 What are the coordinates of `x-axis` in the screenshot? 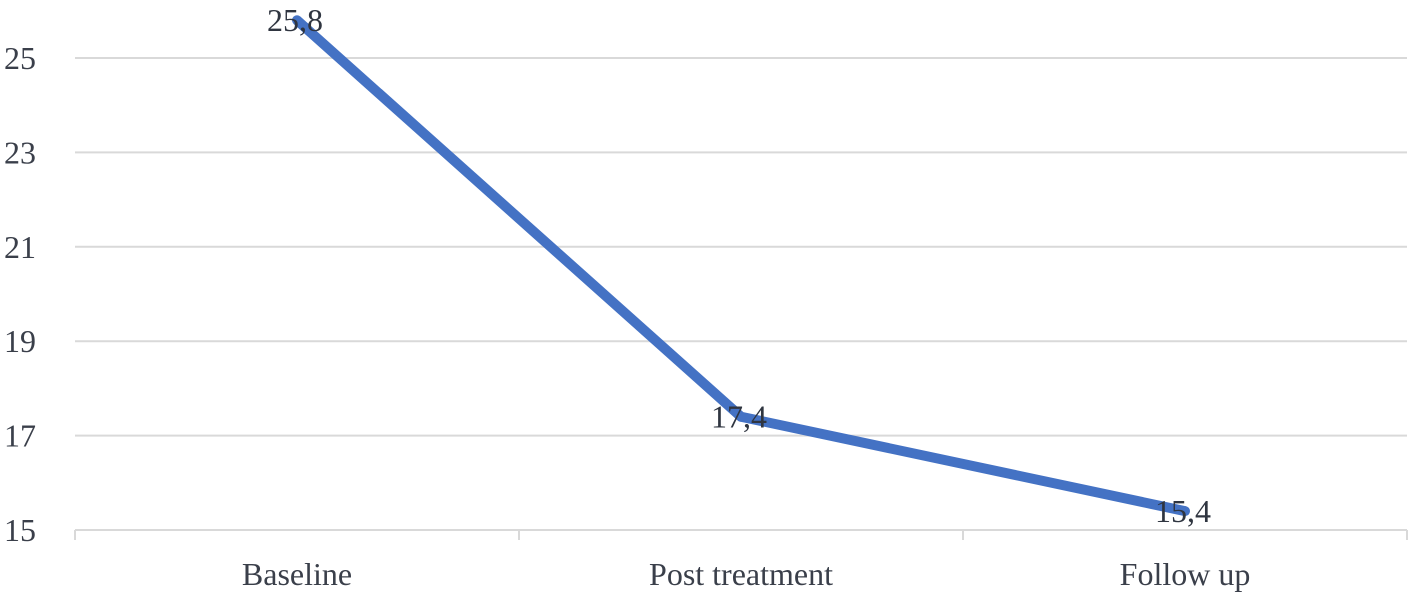 It's located at (741, 534).